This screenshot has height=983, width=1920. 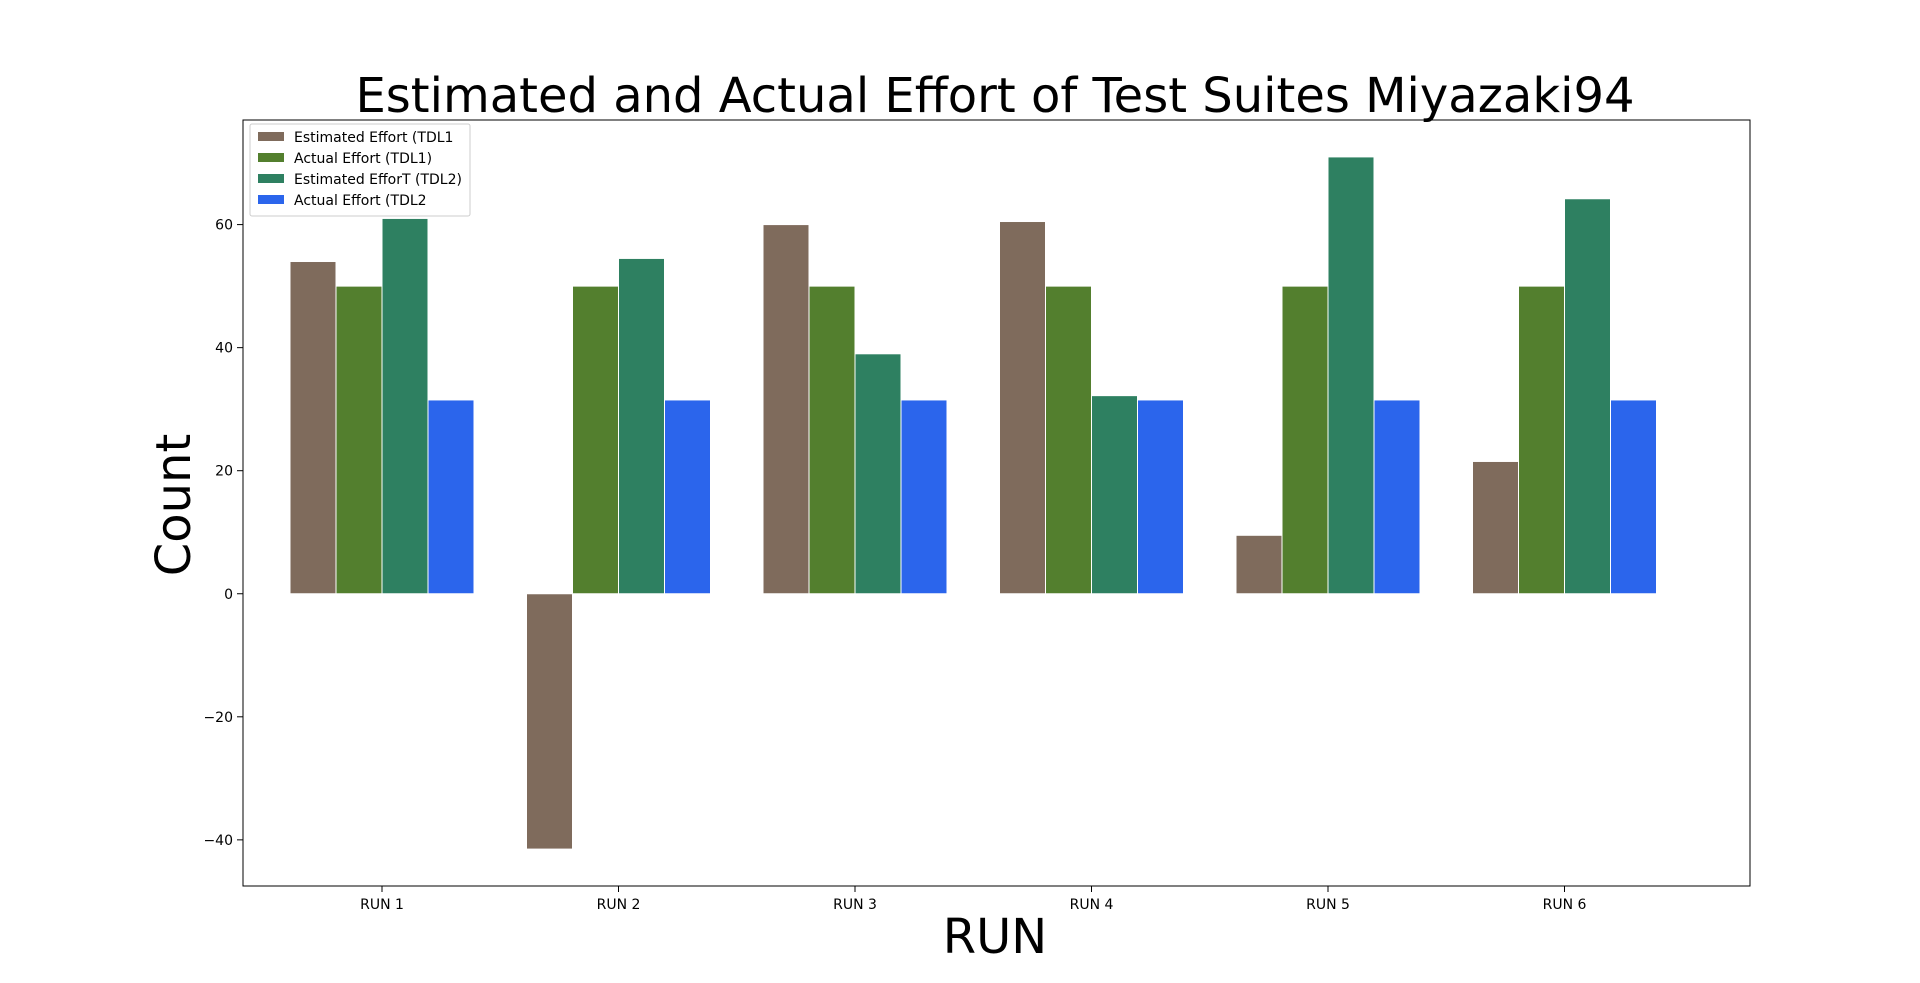 What do you see at coordinates (224, 226) in the screenshot?
I see `y-tick-label: 60` at bounding box center [224, 226].